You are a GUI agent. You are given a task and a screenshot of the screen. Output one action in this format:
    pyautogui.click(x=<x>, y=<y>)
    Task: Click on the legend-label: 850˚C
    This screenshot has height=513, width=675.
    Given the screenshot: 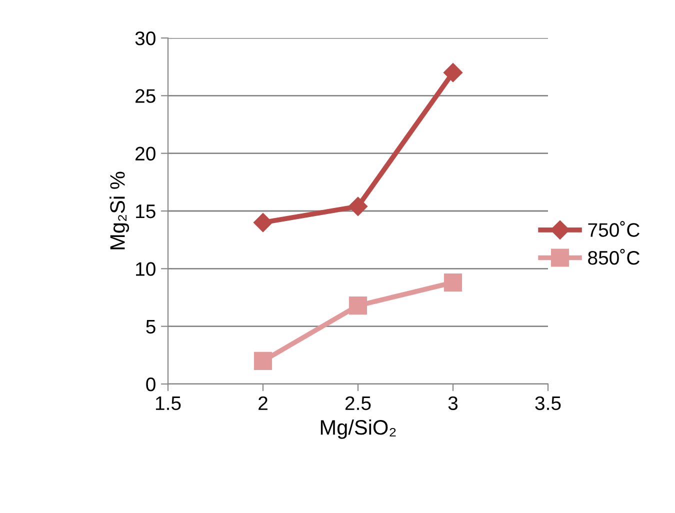 What is the action you would take?
    pyautogui.click(x=614, y=256)
    